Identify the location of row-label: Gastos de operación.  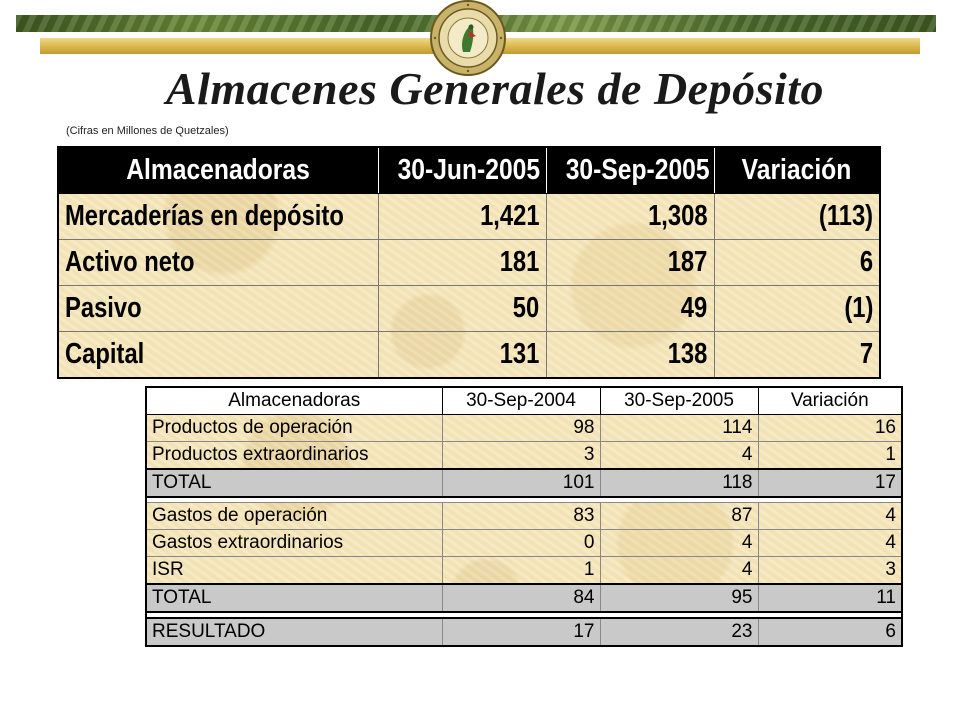
(294, 516).